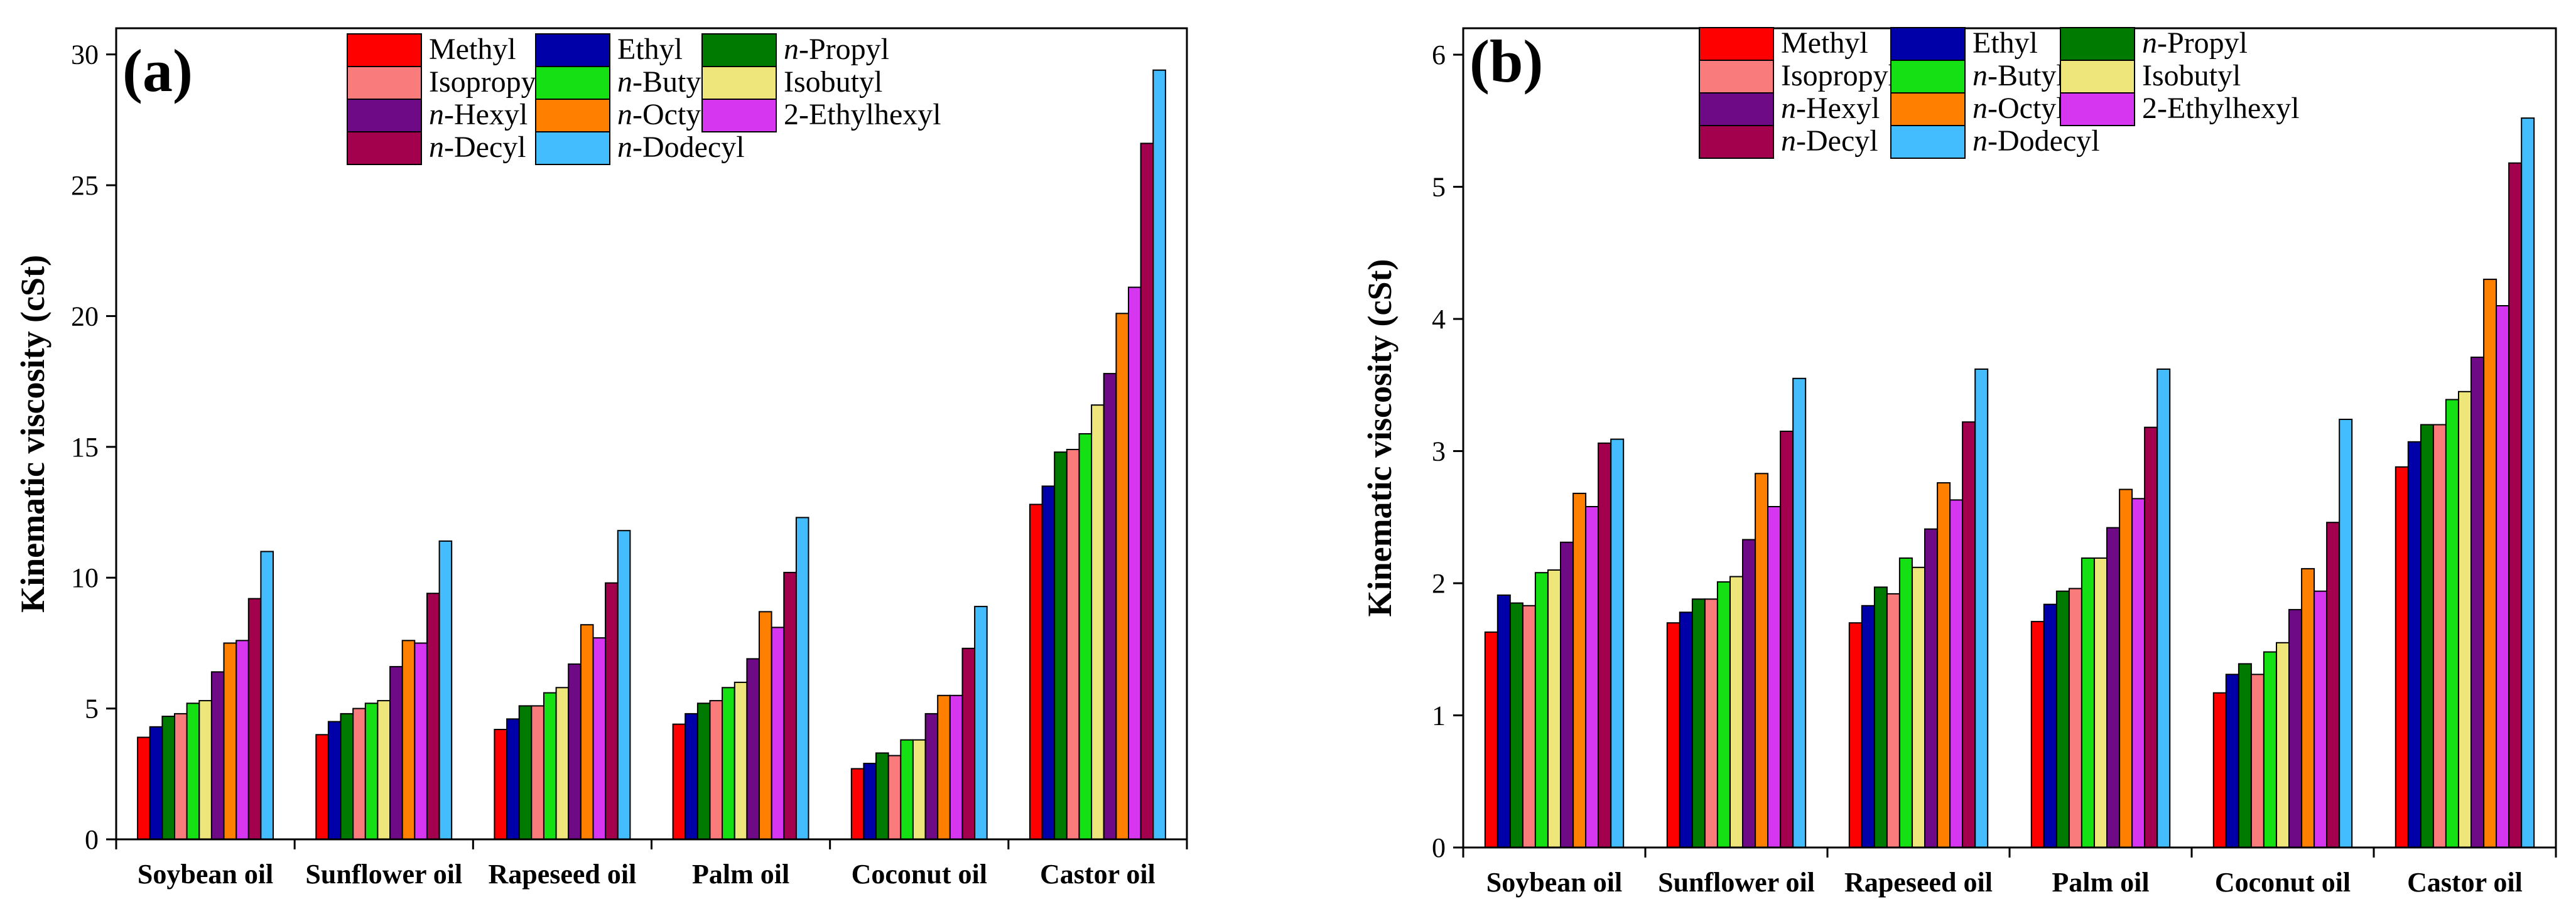  I want to click on y-tick-label: 5, so click(1439, 187).